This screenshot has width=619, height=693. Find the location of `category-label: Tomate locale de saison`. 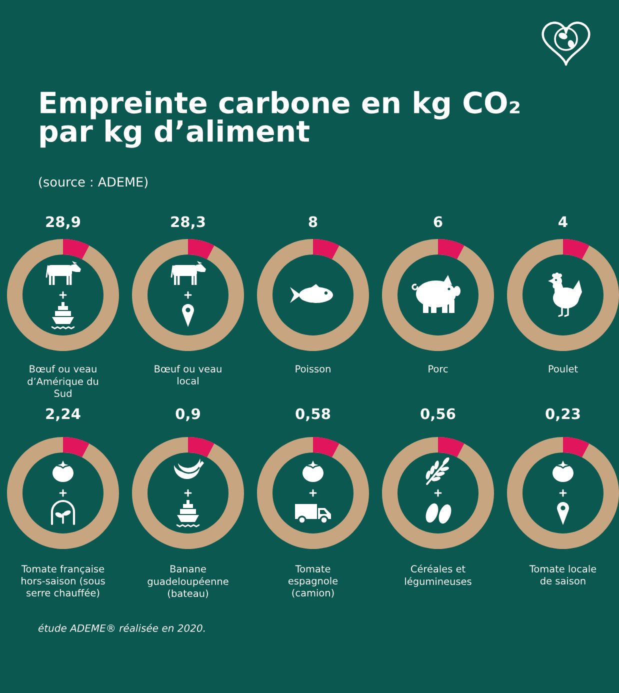

category-label: Tomate locale de saison is located at coordinates (562, 575).